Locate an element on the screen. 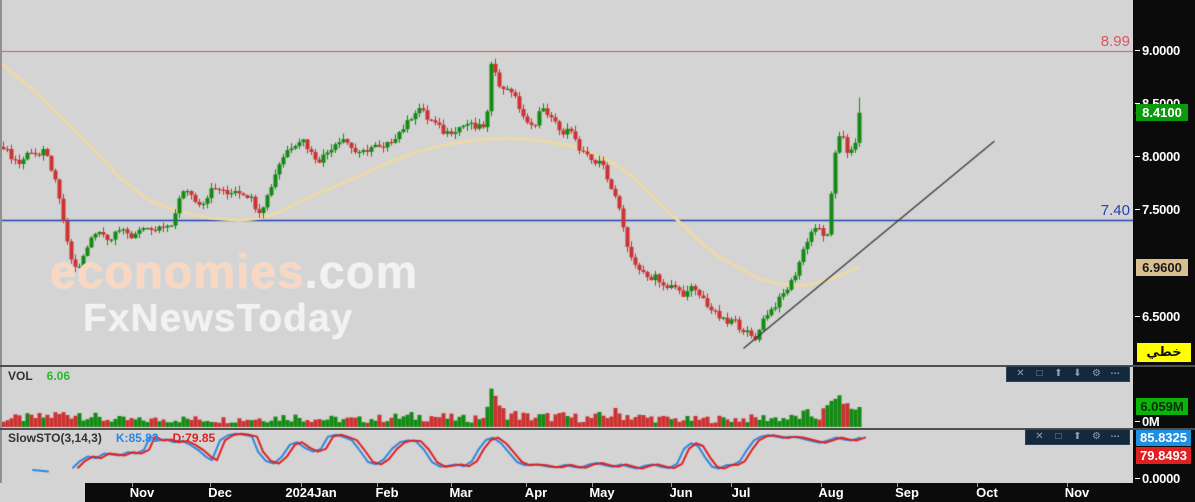 The height and width of the screenshot is (502, 1195). stochastic-d-value: D:79.85 is located at coordinates (194, 438).